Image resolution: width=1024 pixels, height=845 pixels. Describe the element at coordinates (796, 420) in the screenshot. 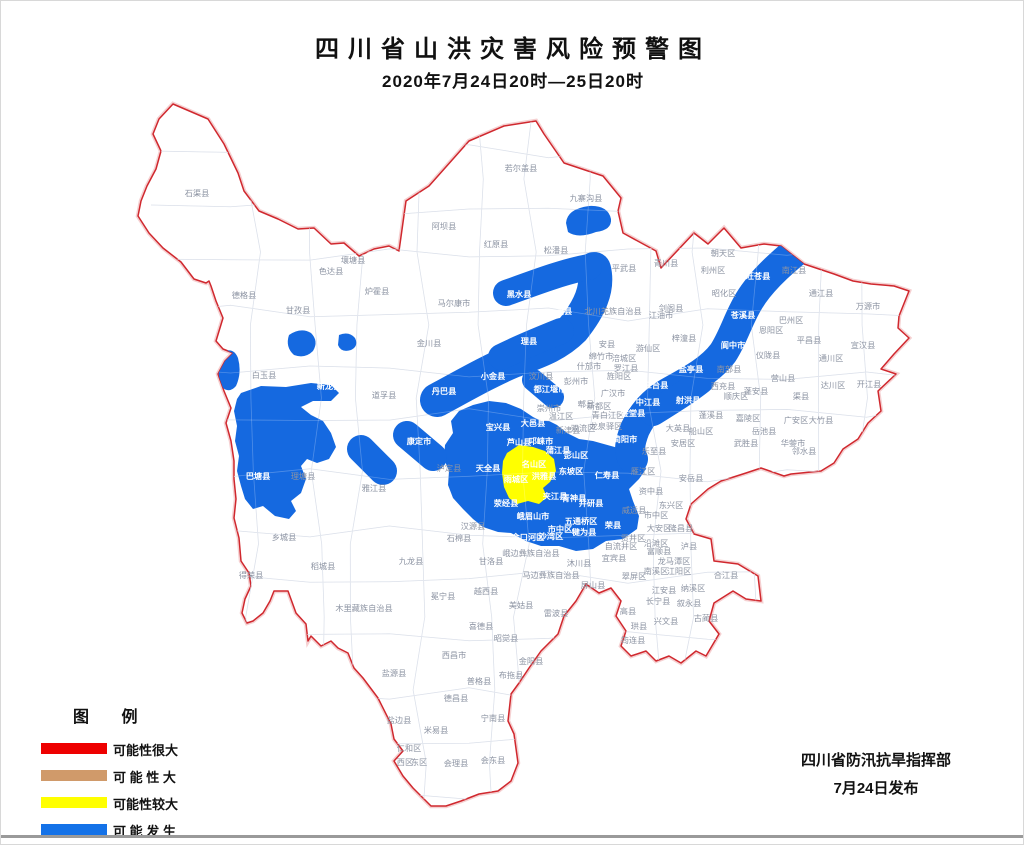

I see `county-label: 广安区` at that location.